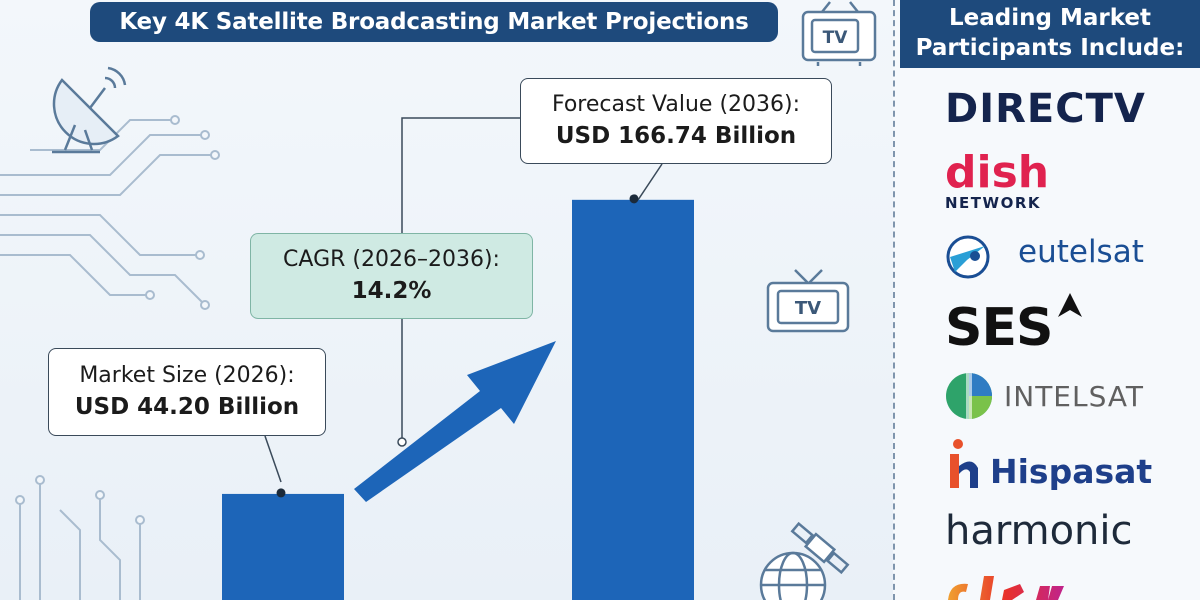 This screenshot has width=1200, height=600. What do you see at coordinates (391, 291) in the screenshot?
I see `cagr-value: 14.2%` at bounding box center [391, 291].